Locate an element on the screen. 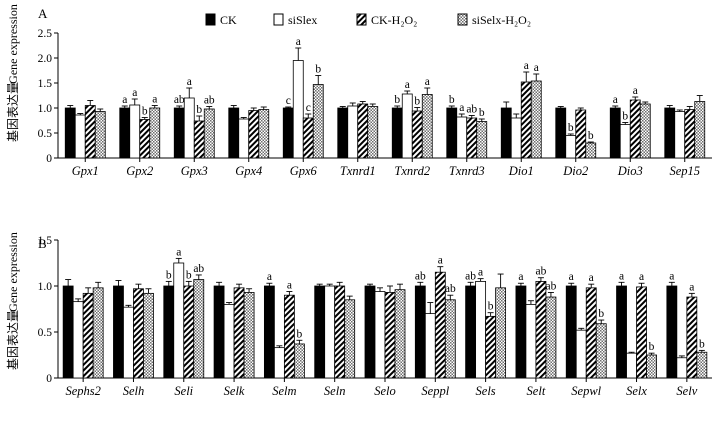 This screenshot has height=429, width=725. panel-a-sig-label-ck-h2o2-7: ab is located at coordinates (471, 110).